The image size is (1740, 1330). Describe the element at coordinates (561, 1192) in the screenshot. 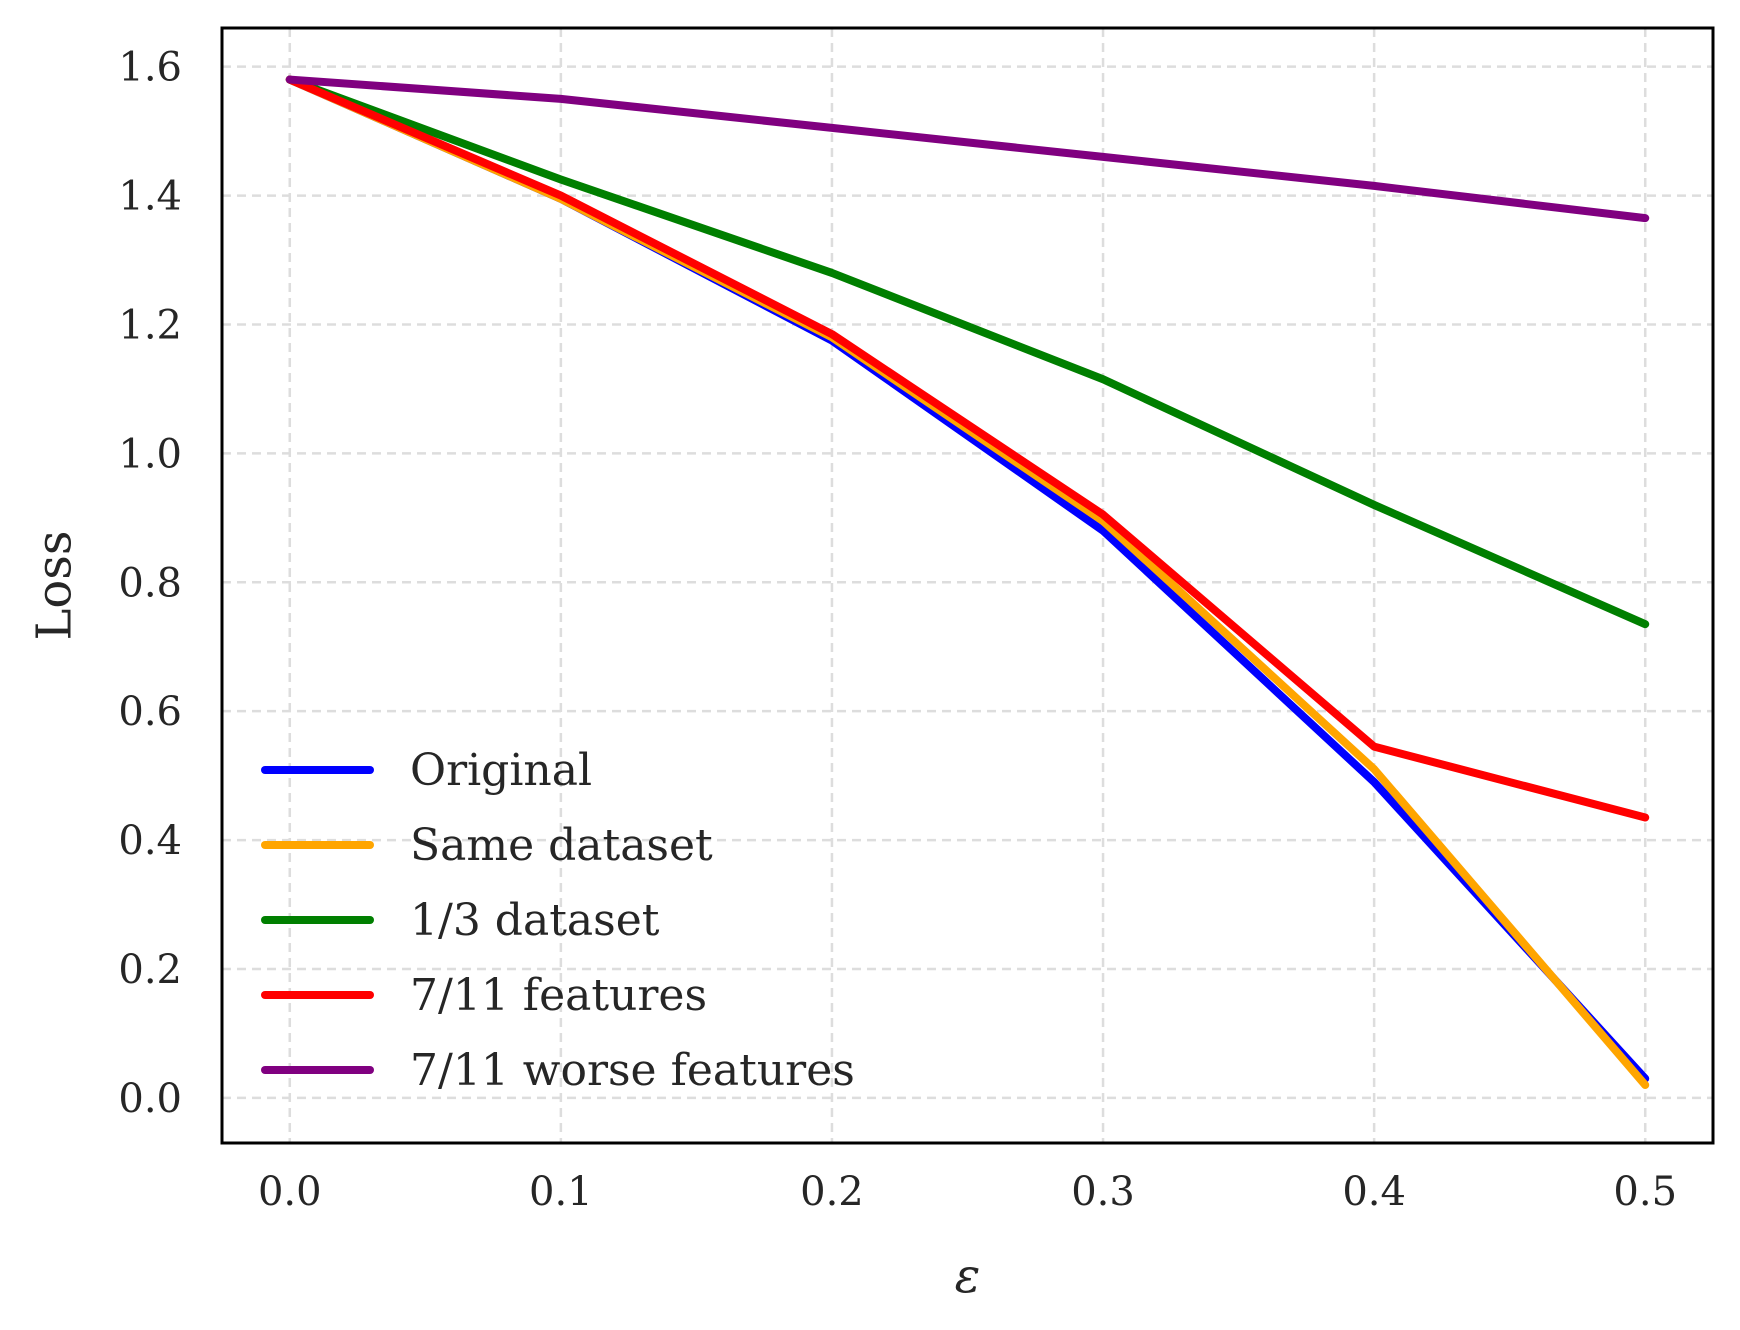

I see `x-tick-label: 0.1` at that location.